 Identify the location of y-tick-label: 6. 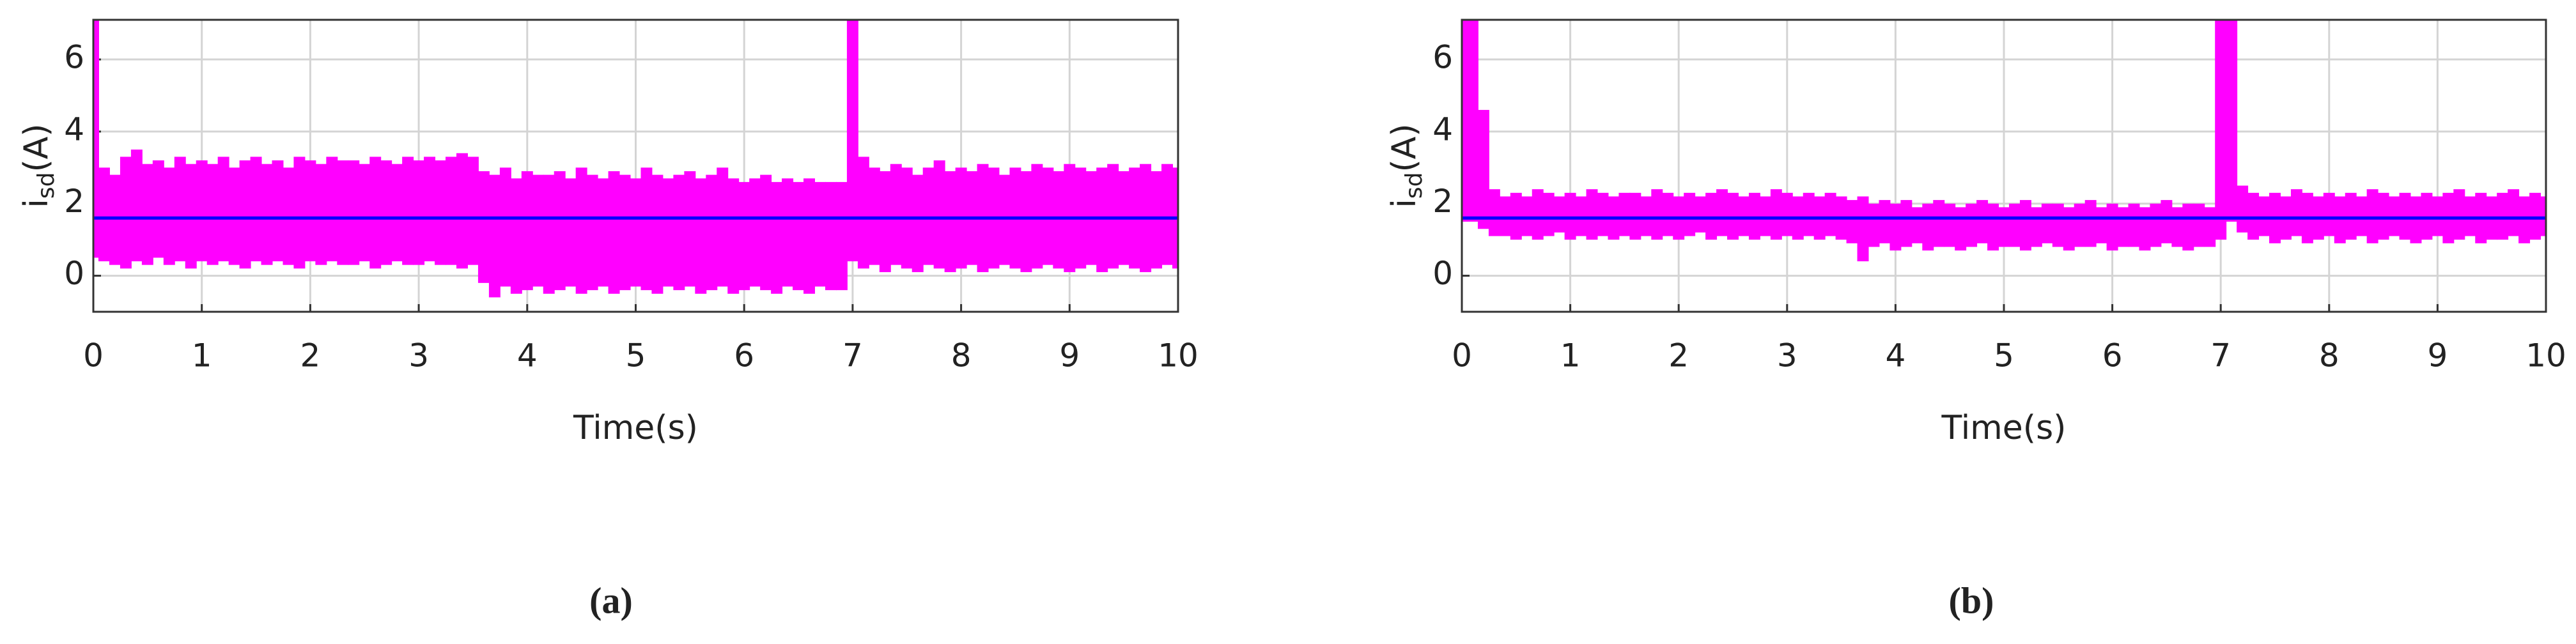
(1442, 57).